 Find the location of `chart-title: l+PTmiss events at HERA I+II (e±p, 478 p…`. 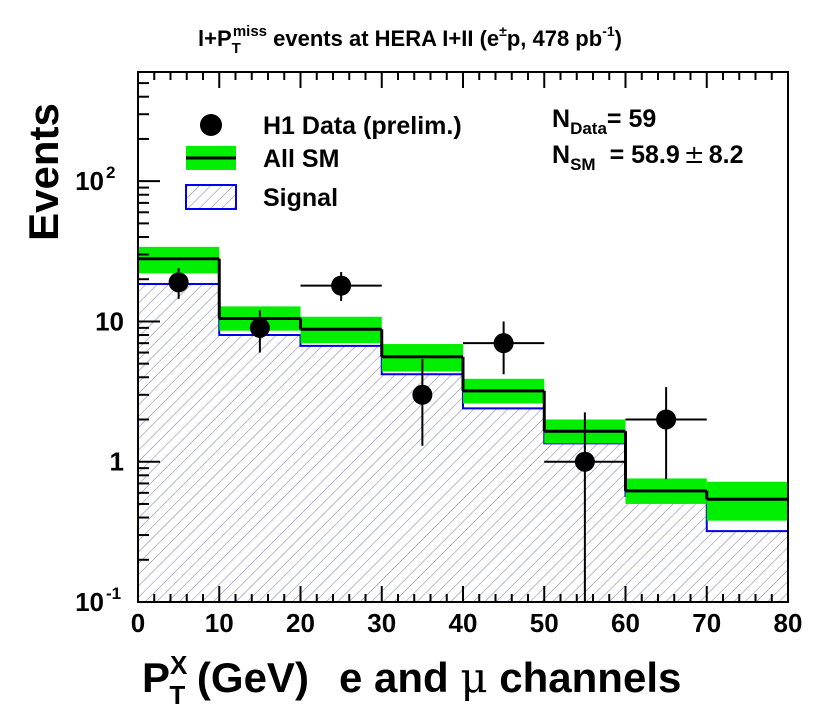

chart-title: l+PTmiss events at HERA I+II (e±p, 478 p… is located at coordinates (410, 40).